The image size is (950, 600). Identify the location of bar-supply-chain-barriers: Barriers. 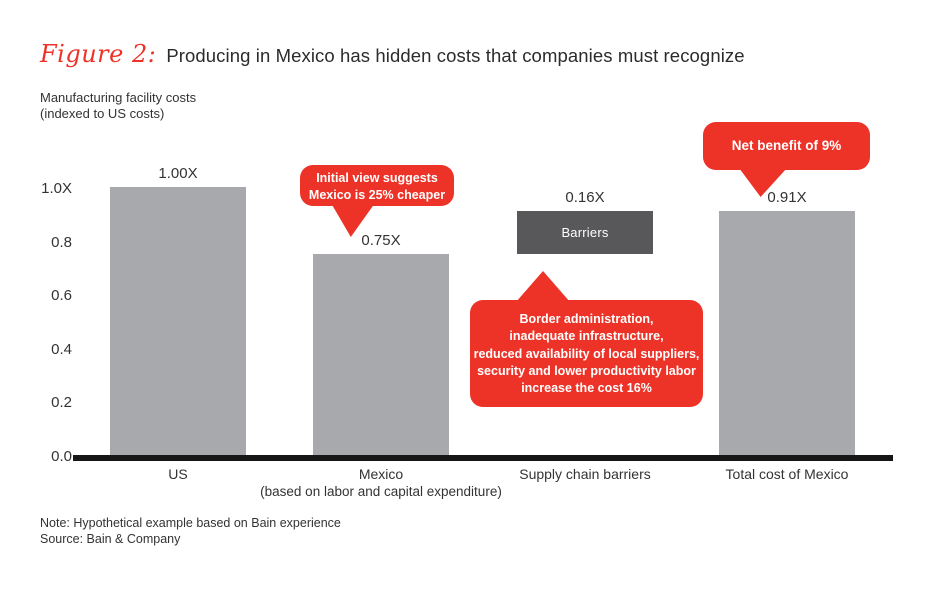
(585, 232).